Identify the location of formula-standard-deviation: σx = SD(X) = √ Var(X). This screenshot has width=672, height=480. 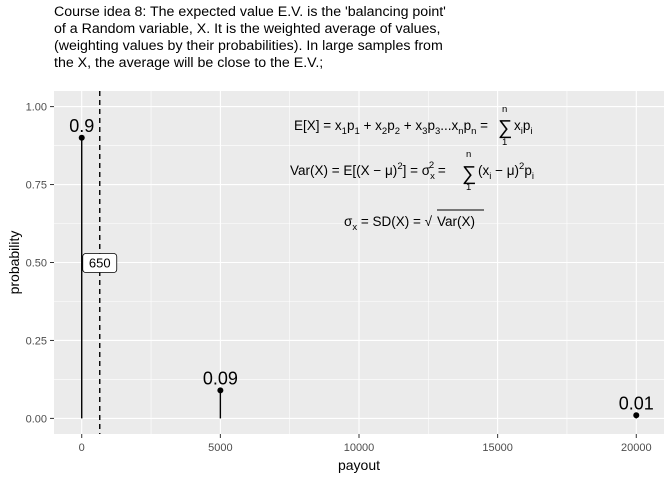
(414, 221).